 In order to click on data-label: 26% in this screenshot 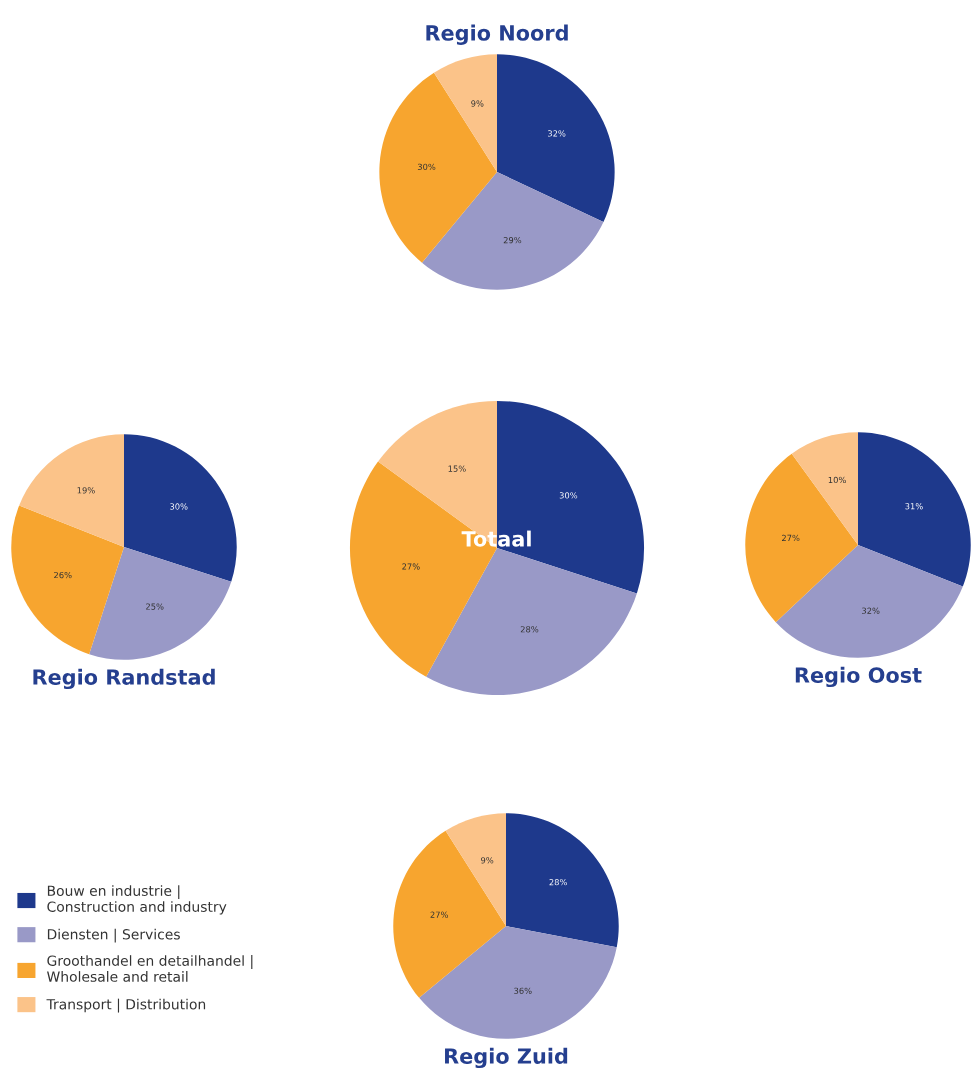, I will do `click(63, 575)`.